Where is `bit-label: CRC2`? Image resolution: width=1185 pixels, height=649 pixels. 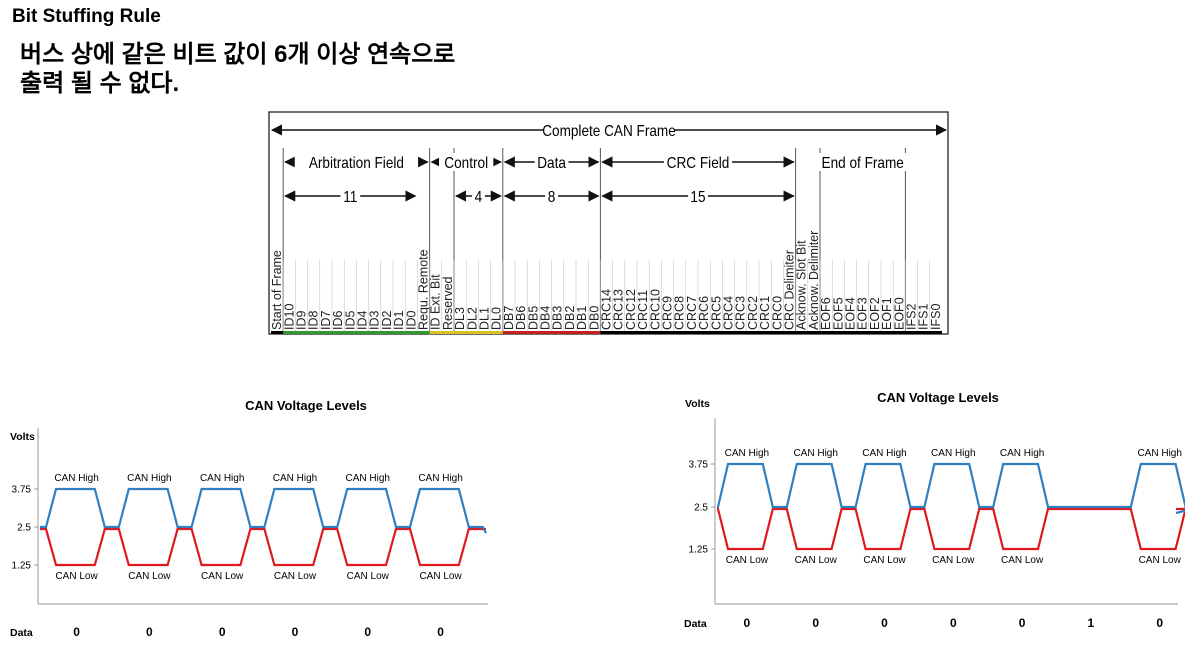 bit-label: CRC2 is located at coordinates (753, 313).